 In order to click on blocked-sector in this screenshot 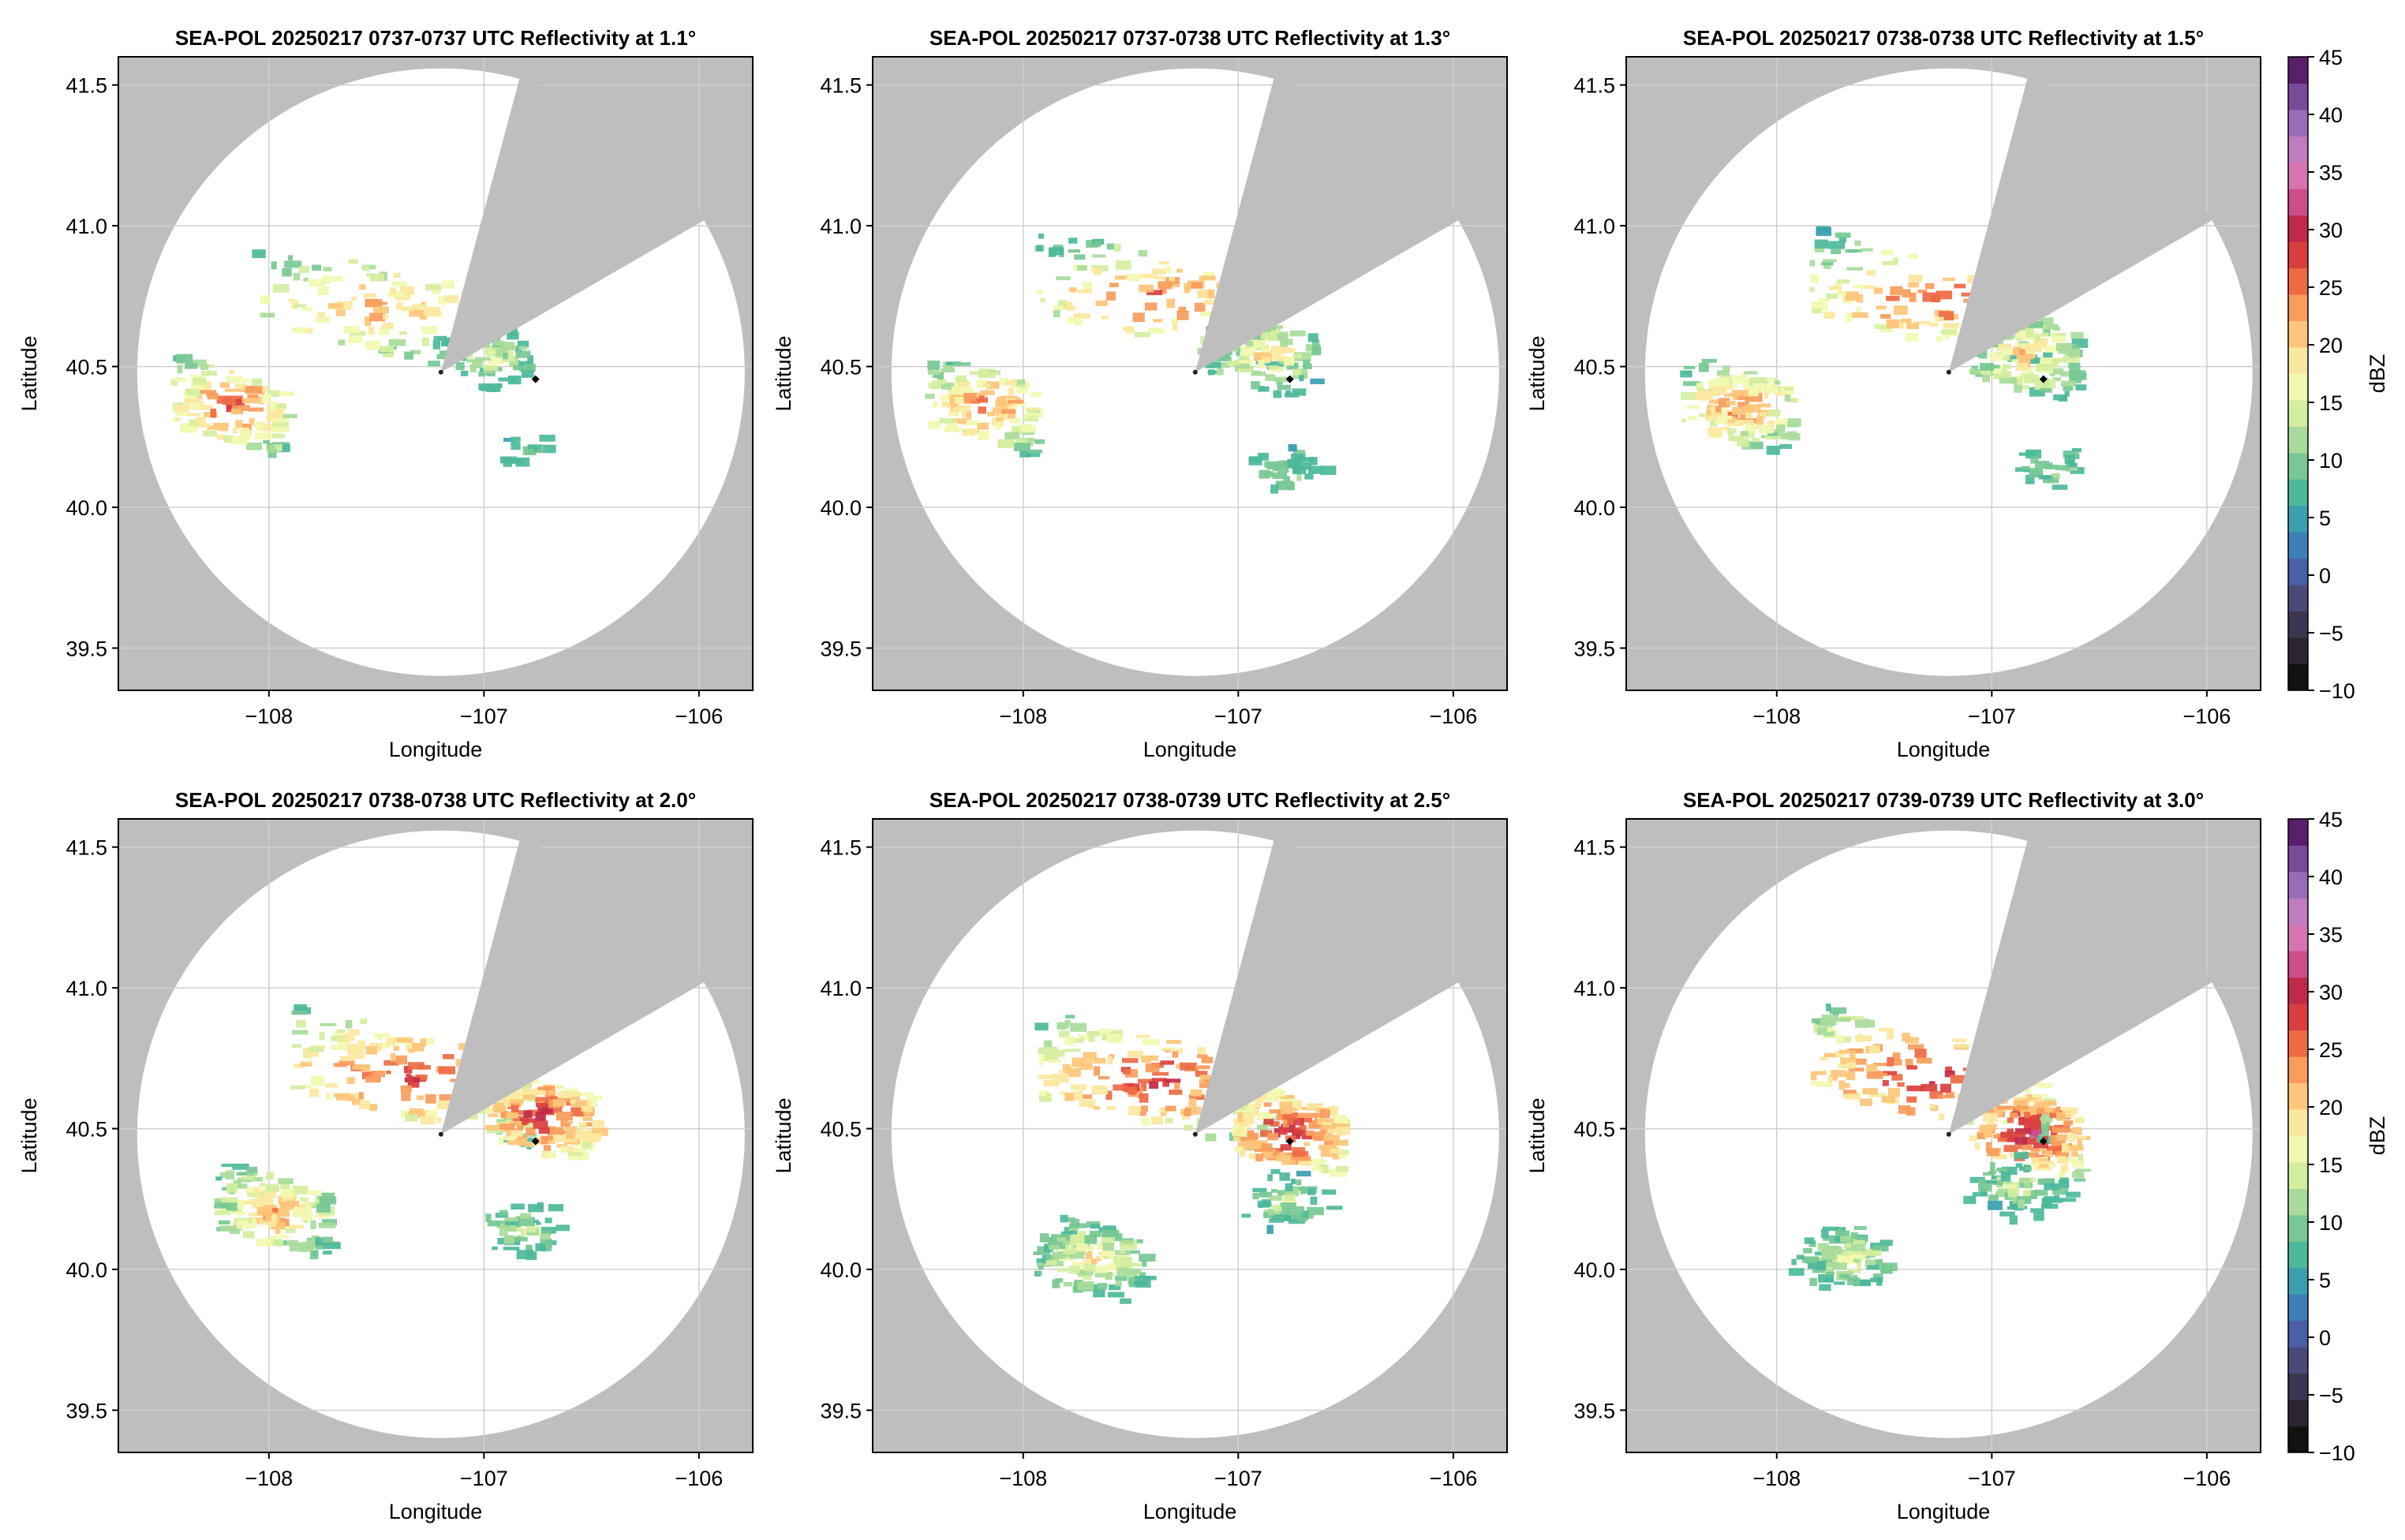, I will do `click(1327, 987)`.